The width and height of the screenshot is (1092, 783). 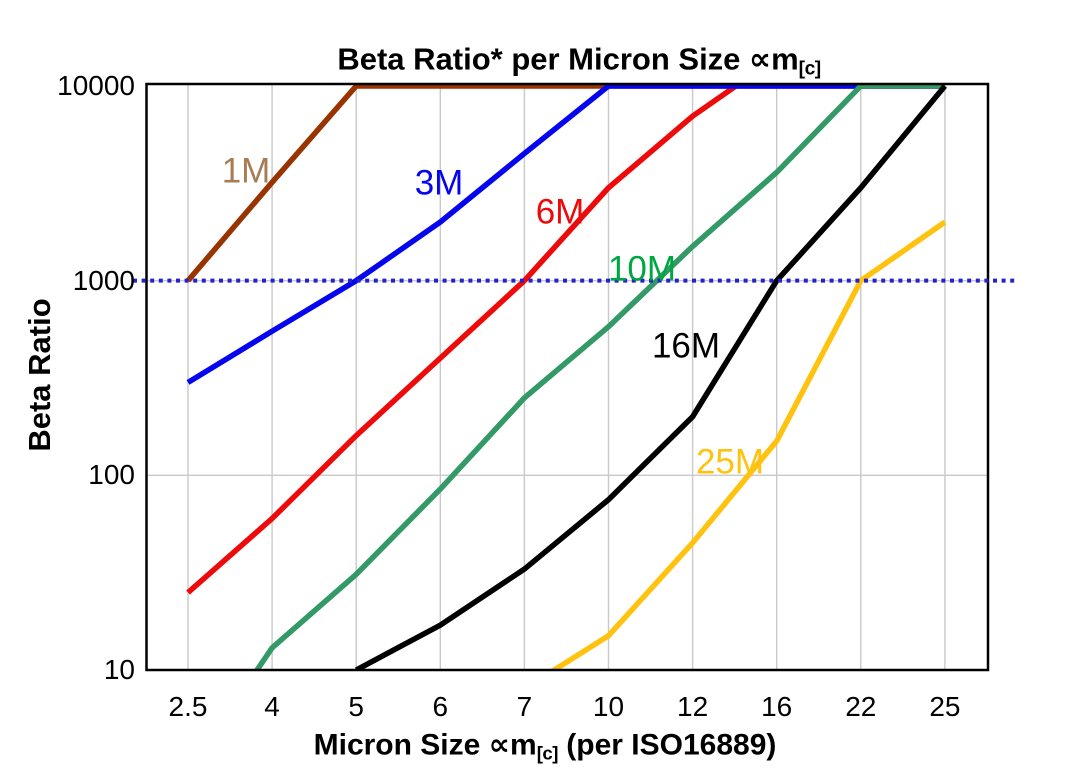 I want to click on x-tick-25: 25, so click(x=945, y=706).